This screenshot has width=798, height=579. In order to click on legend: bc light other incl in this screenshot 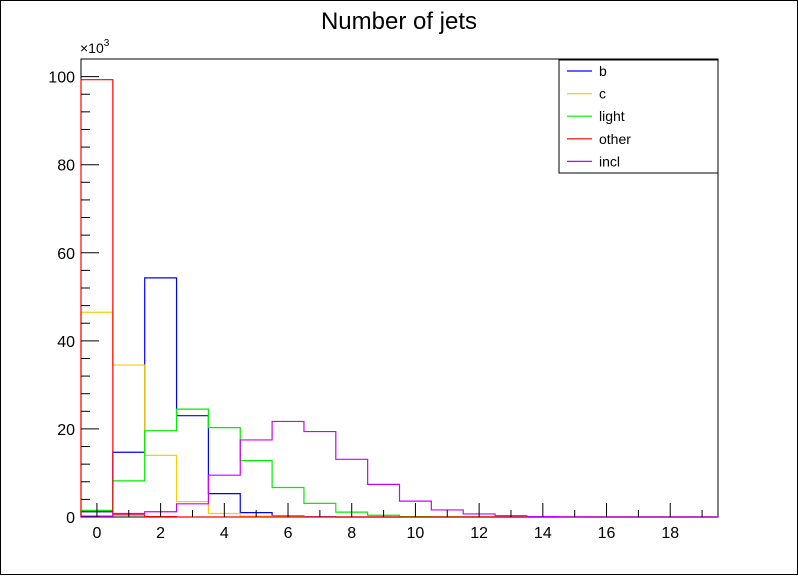, I will do `click(638, 116)`.